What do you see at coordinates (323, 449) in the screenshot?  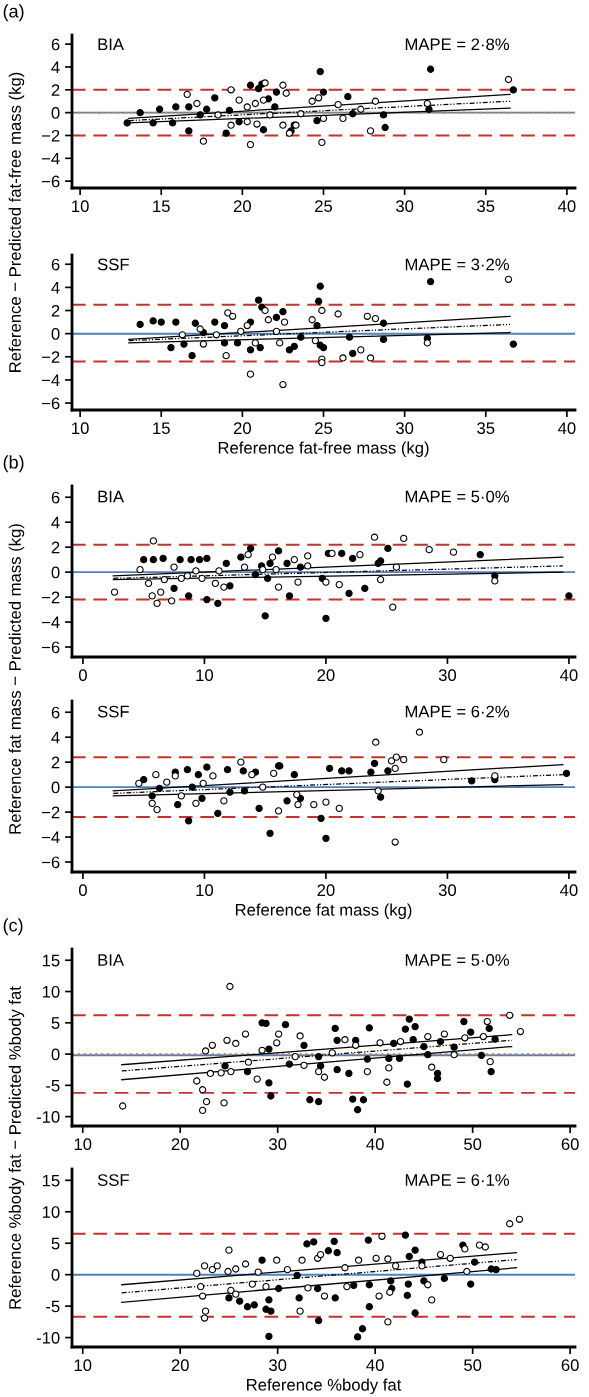 I see `x-axis-title: Reference fat-free mass (kg)` at bounding box center [323, 449].